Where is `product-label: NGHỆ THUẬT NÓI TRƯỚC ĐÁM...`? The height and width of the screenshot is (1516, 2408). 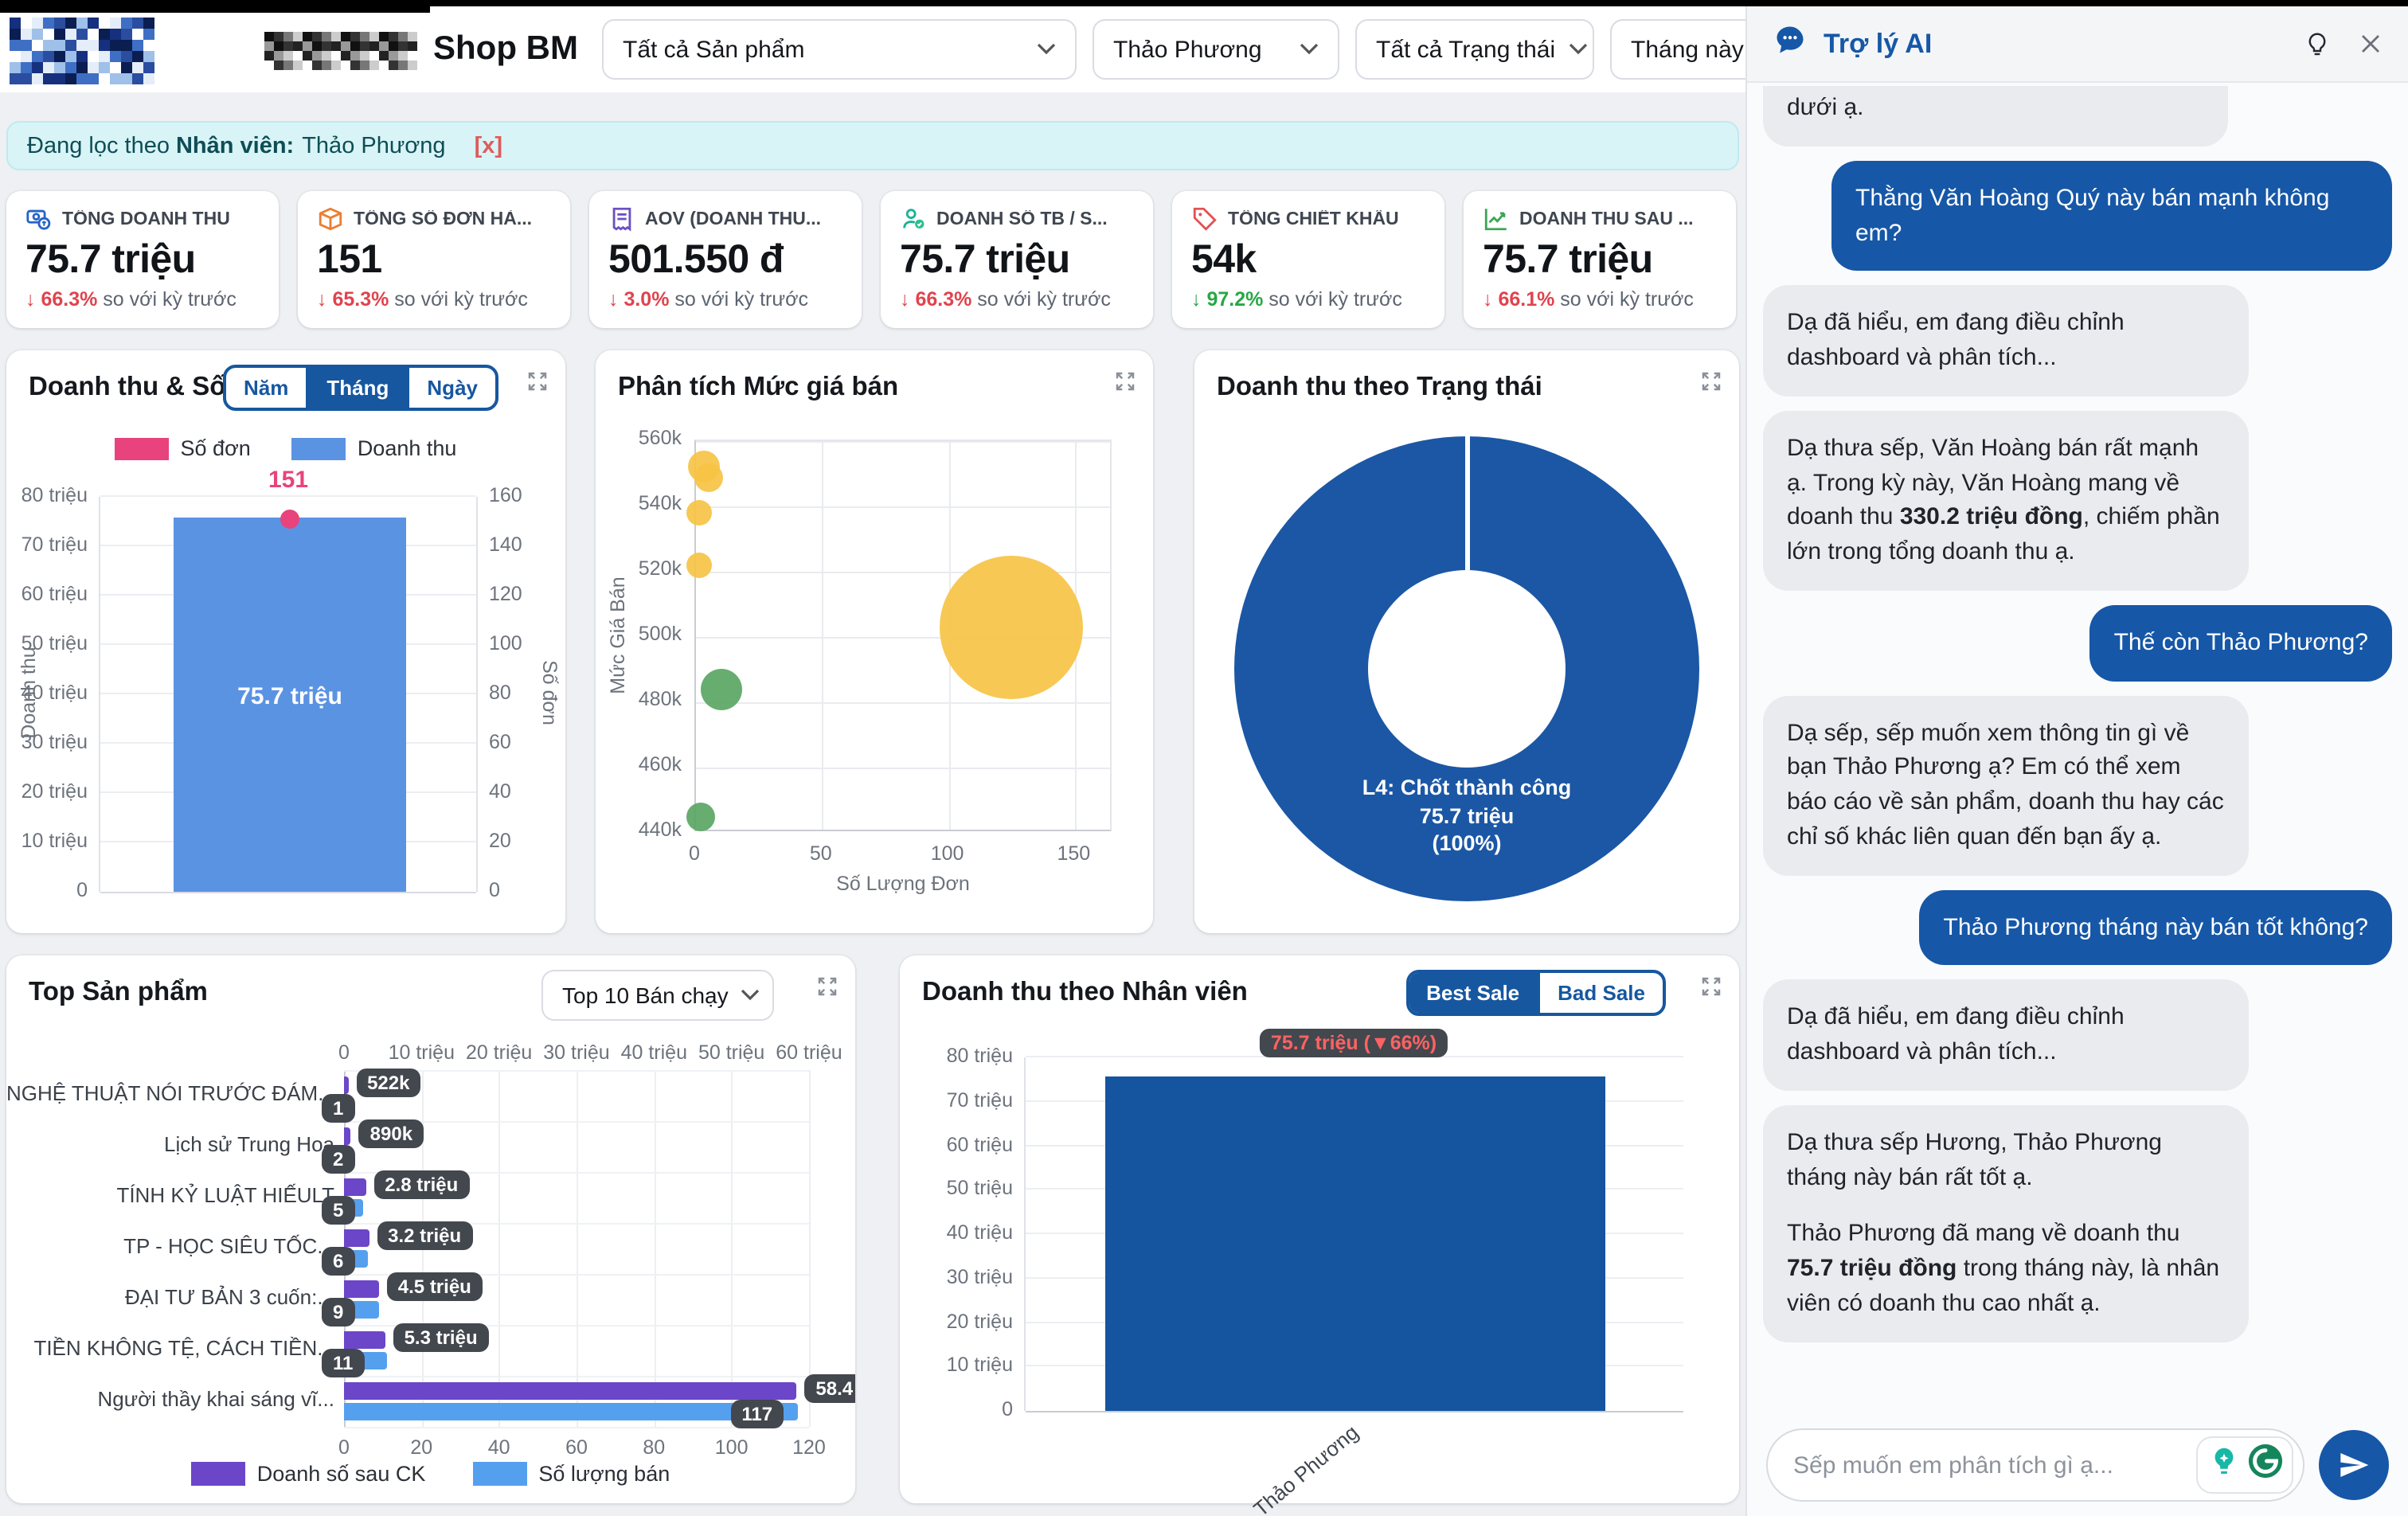 product-label: NGHỆ THUẬT NÓI TRƯỚC ĐÁM... is located at coordinates (170, 1093).